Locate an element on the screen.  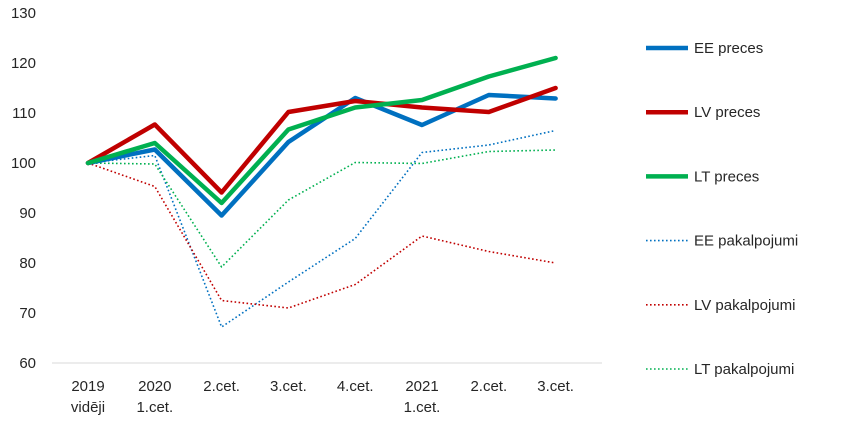
y-tick-label: 130 is located at coordinates (23, 13).